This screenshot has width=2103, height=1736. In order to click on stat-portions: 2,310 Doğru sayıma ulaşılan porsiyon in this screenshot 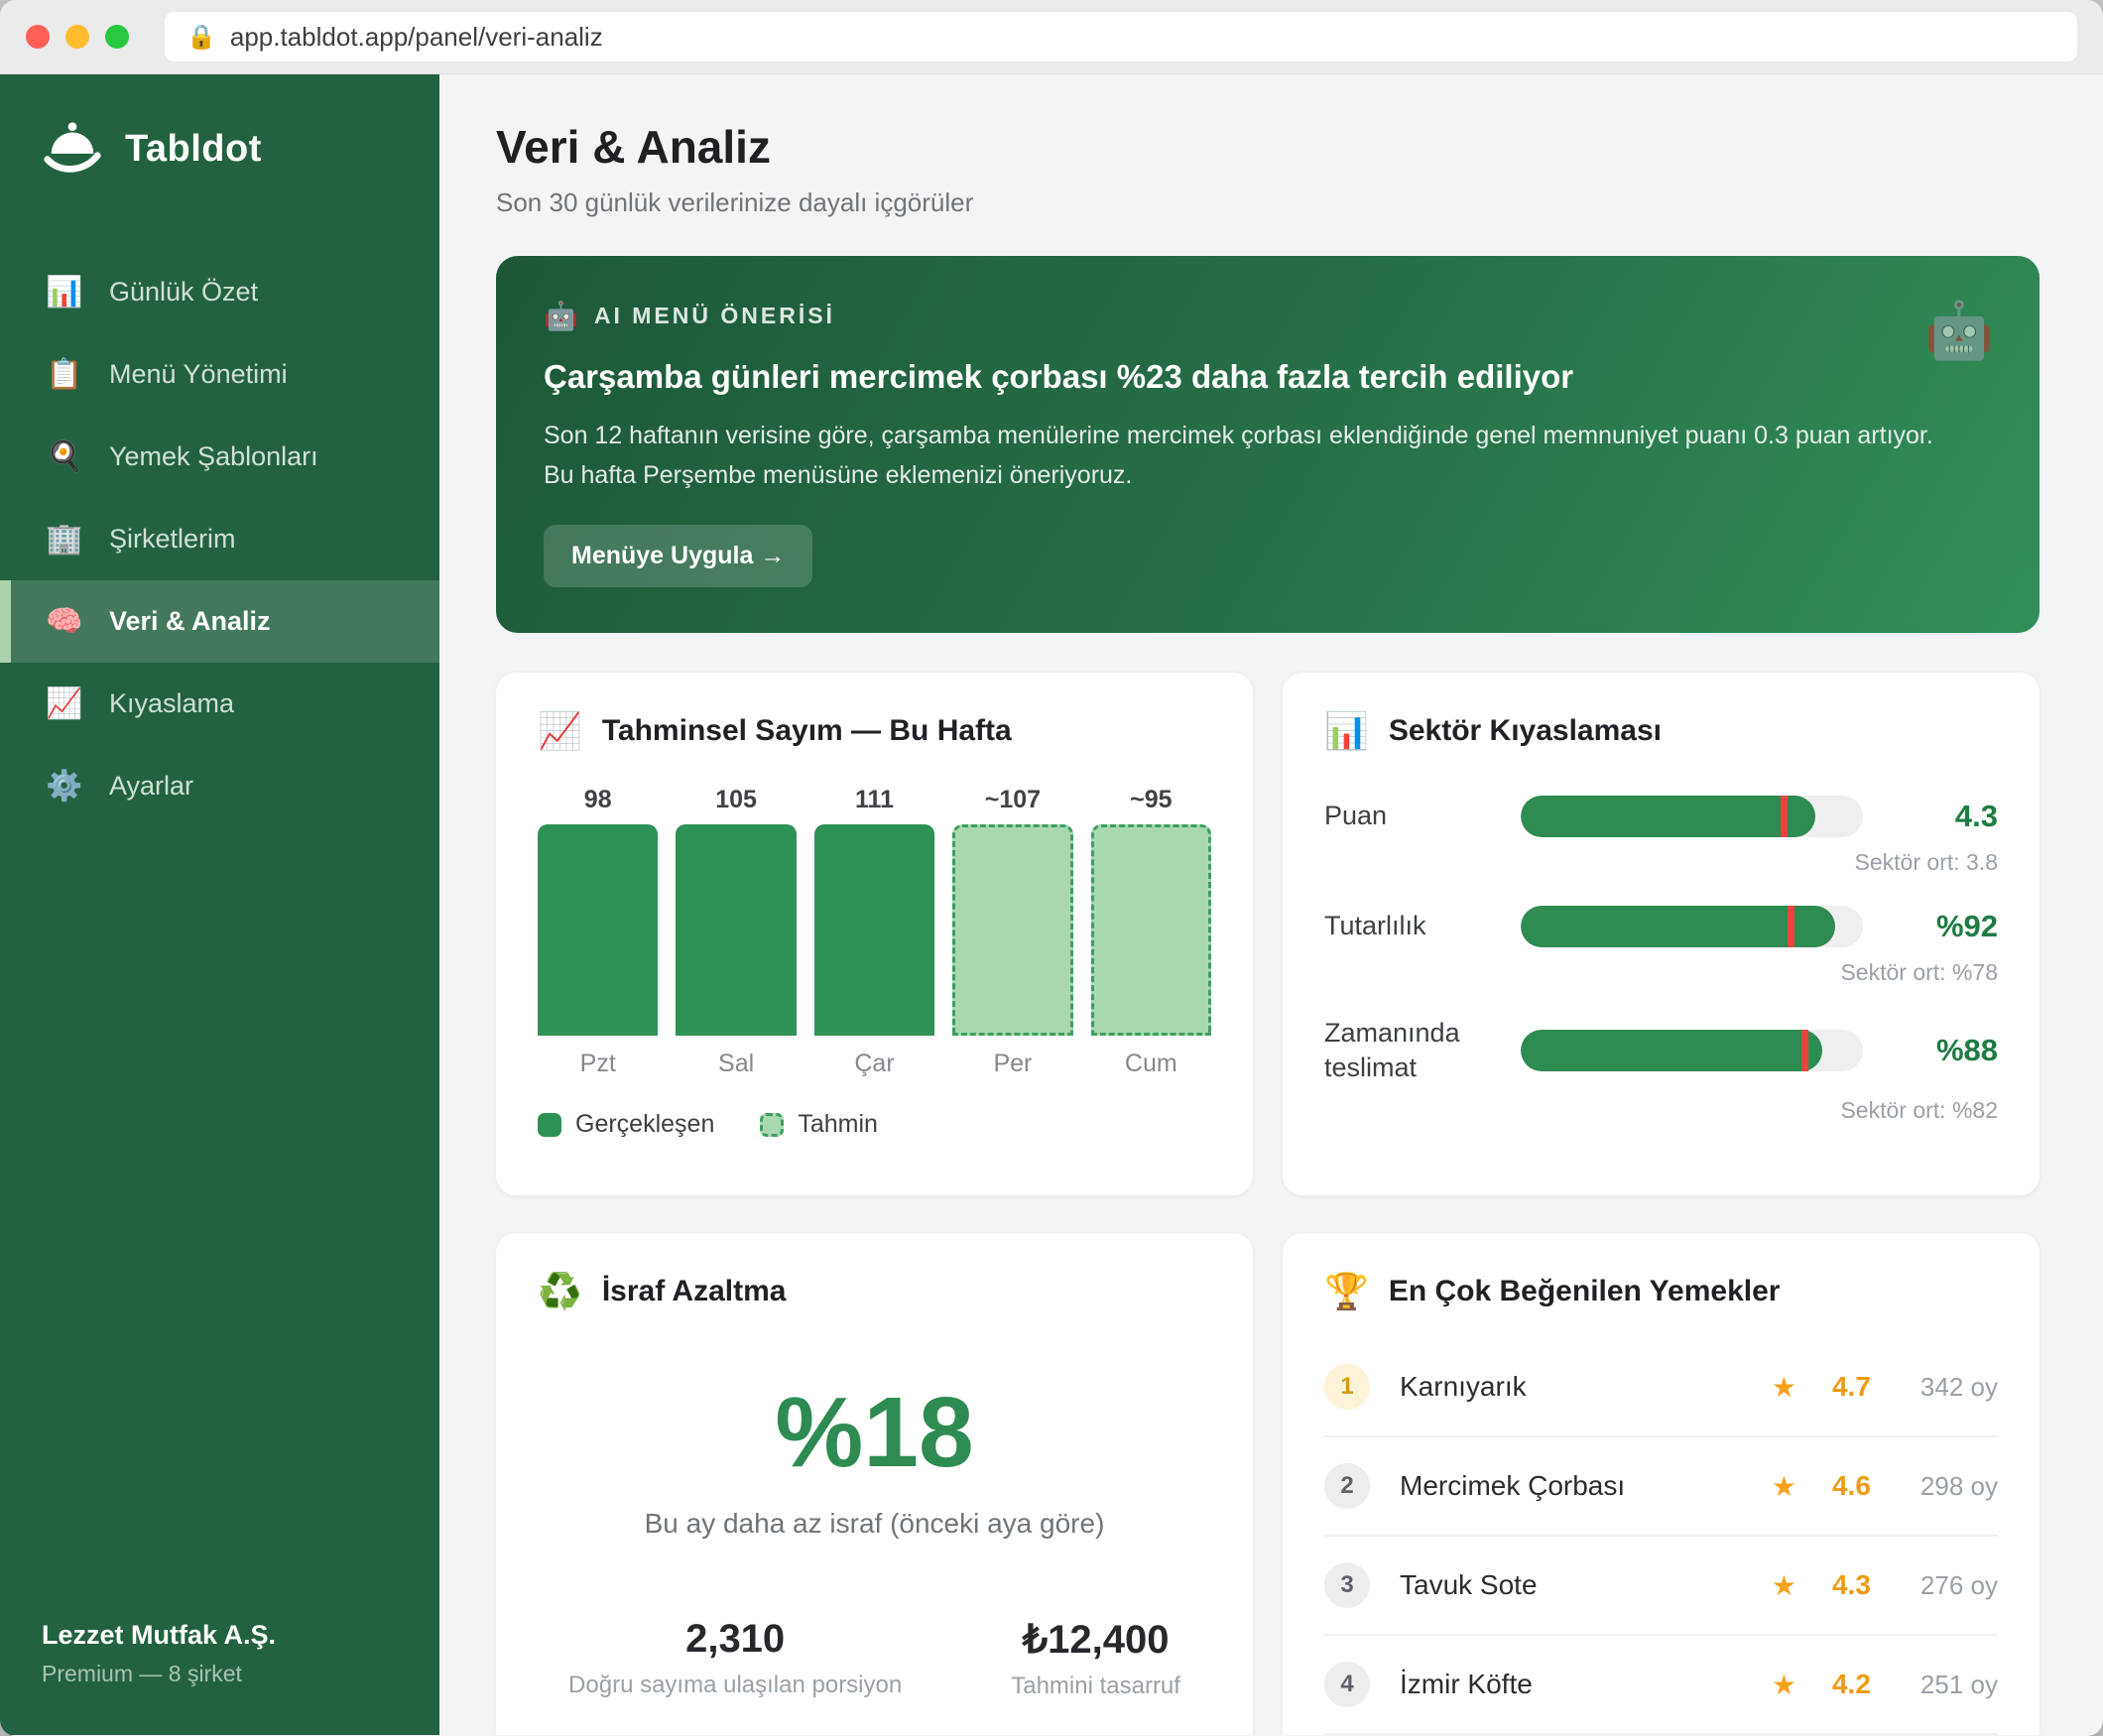, I will do `click(735, 1658)`.